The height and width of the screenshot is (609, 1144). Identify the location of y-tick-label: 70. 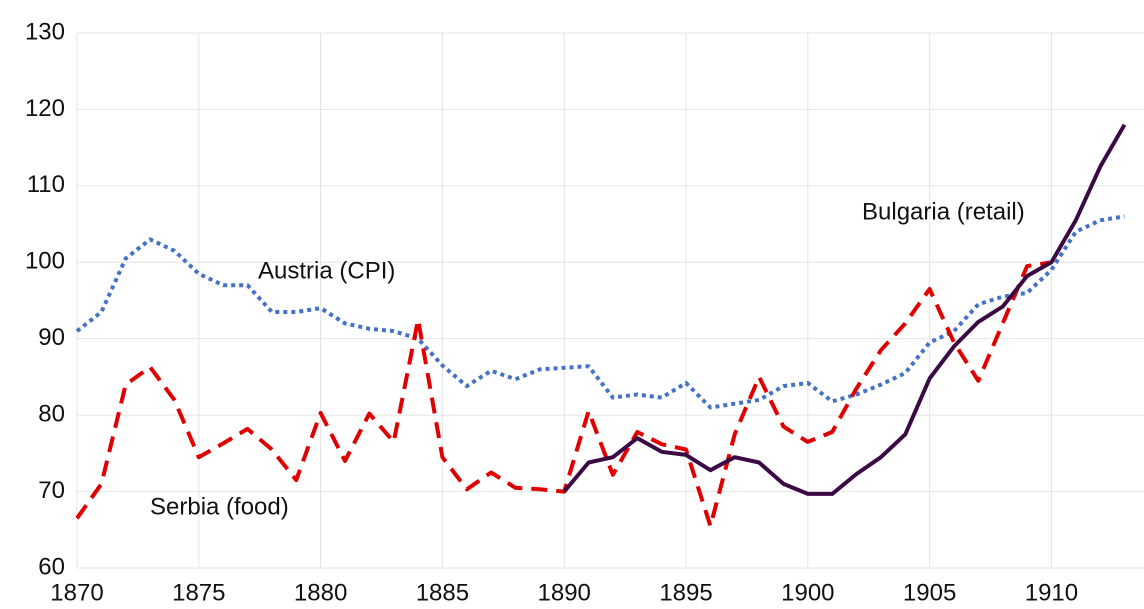
(51, 490).